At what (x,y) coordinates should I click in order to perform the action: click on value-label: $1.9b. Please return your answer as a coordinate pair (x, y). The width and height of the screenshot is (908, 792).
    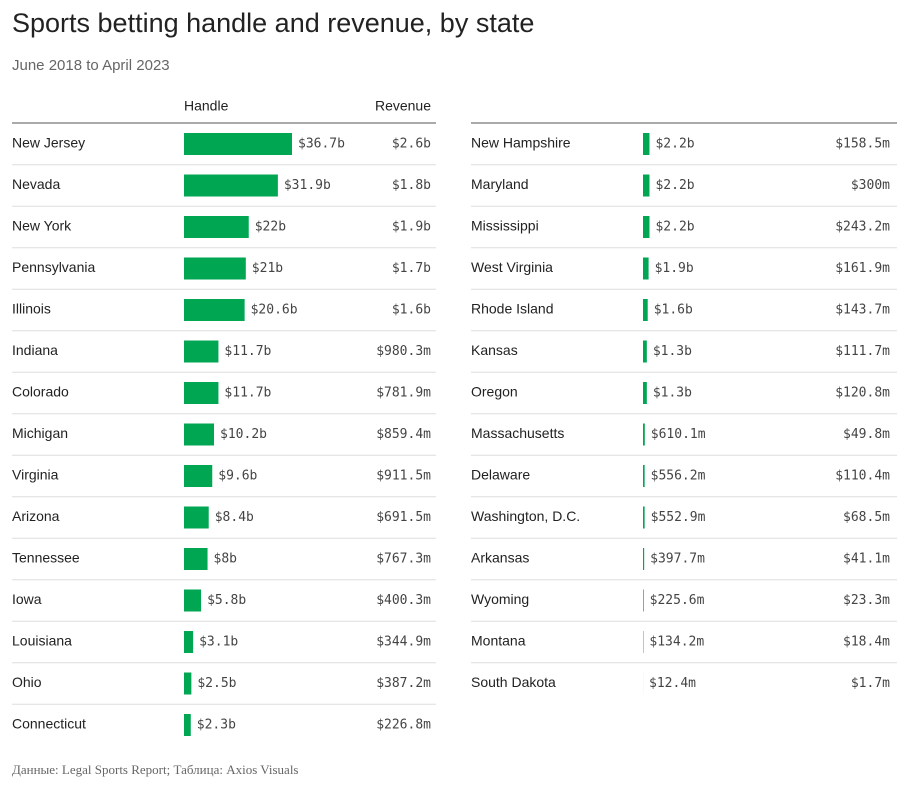
    Looking at the image, I should click on (674, 268).